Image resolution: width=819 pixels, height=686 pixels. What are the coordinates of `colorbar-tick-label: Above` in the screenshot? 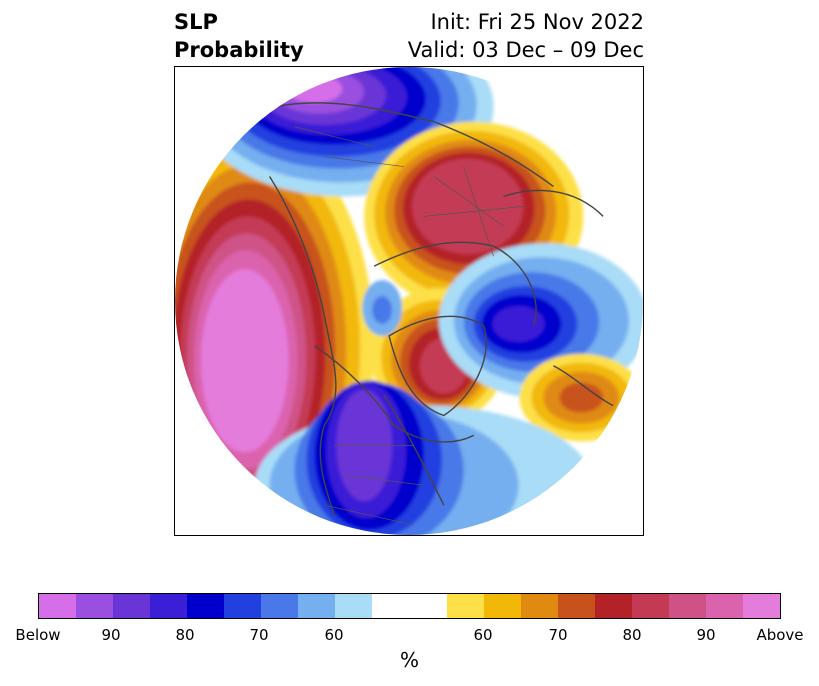 It's located at (780, 635).